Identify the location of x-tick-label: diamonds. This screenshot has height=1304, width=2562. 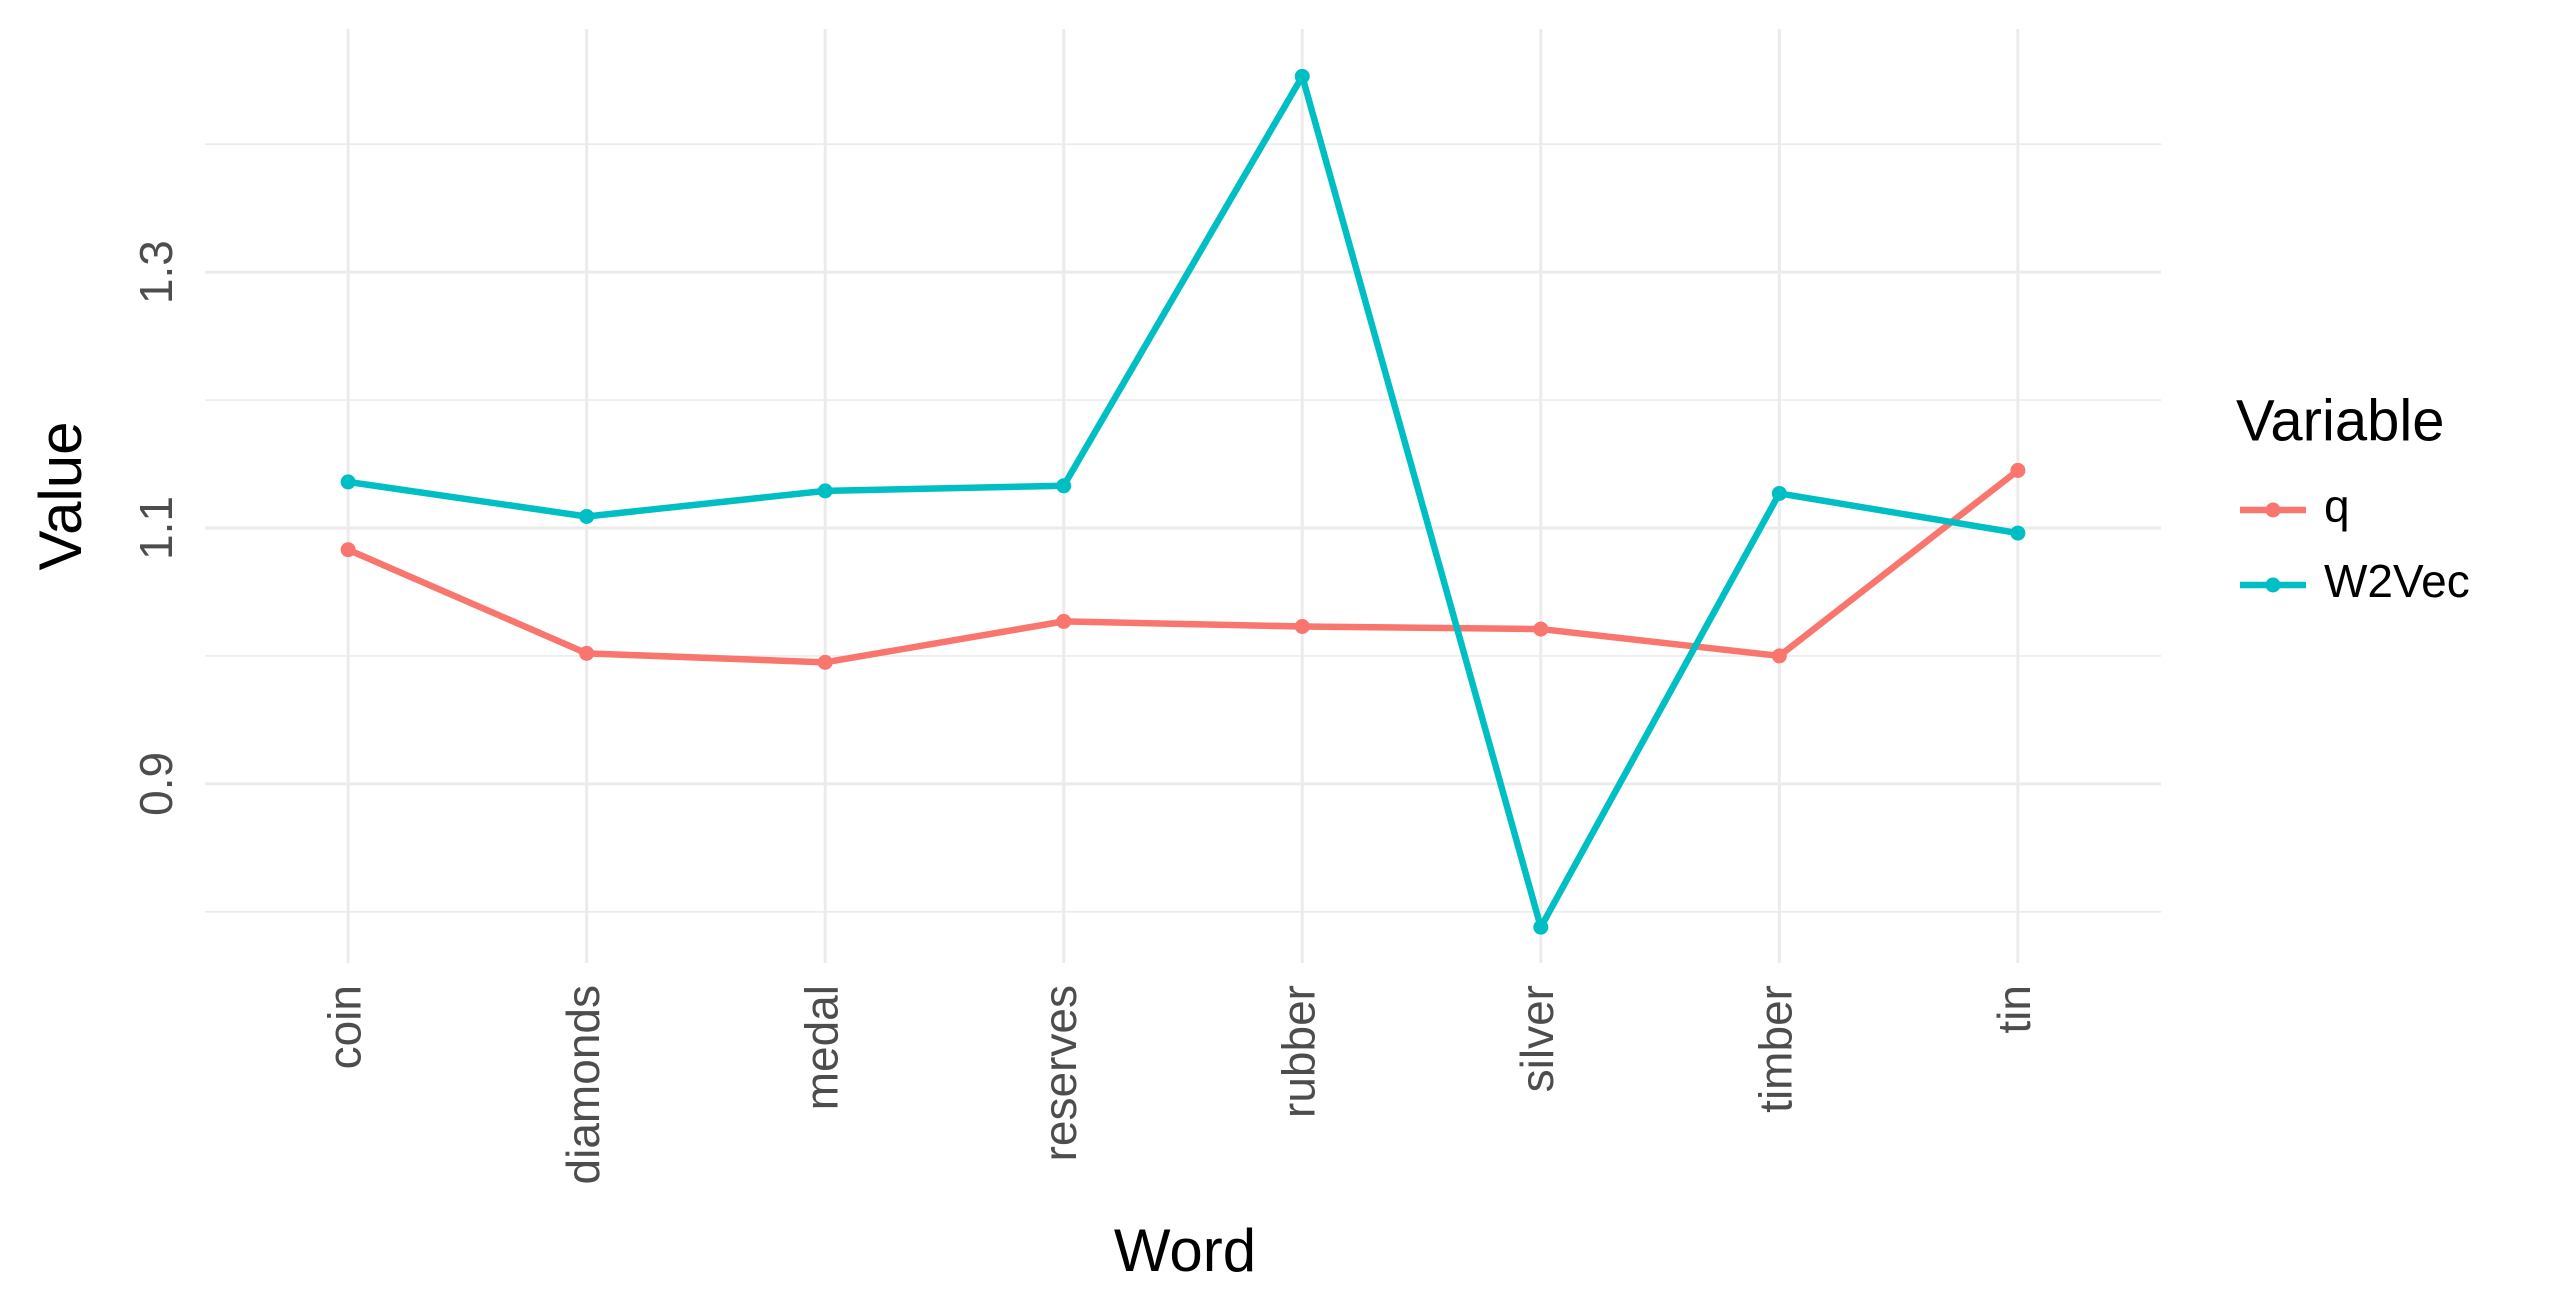
(583, 1084).